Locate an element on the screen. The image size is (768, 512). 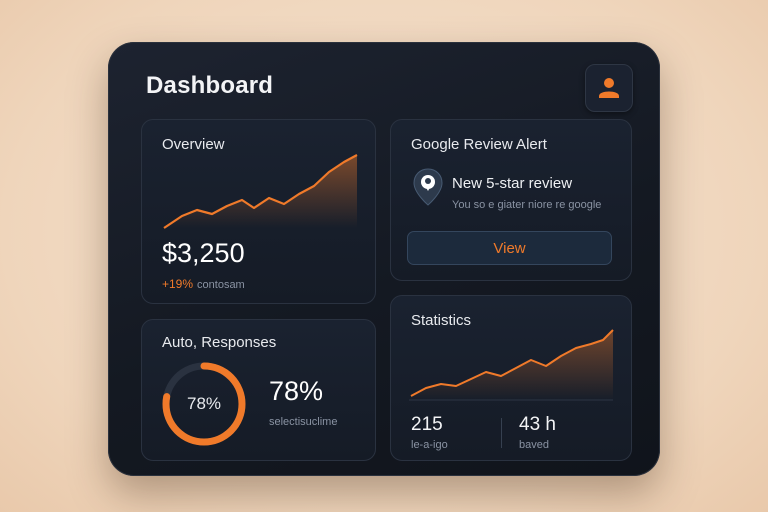
statistics-trend-chart is located at coordinates (511, 365).